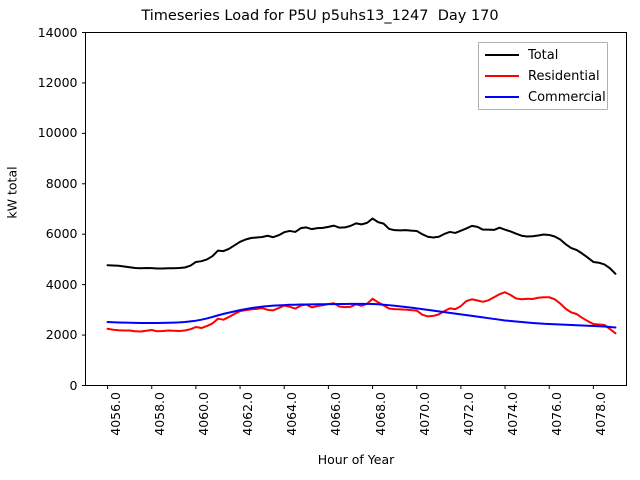  Describe the element at coordinates (564, 76) in the screenshot. I see `legend-label-residential: Residential` at that location.